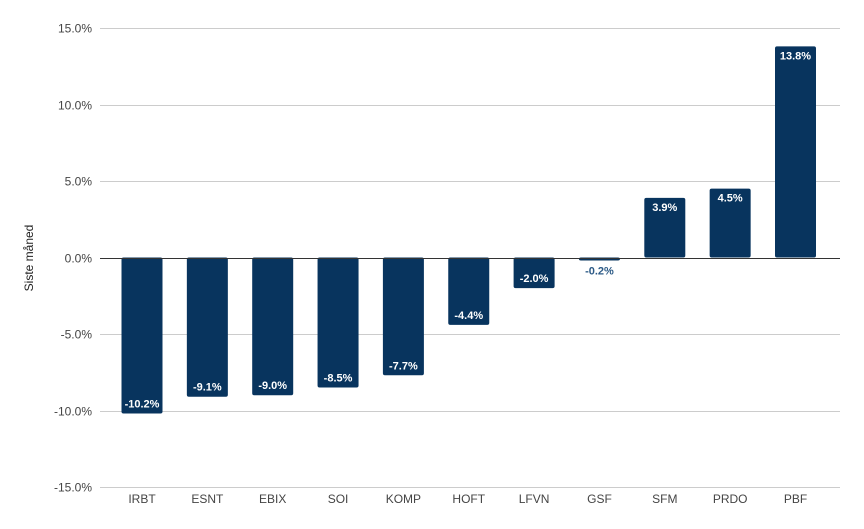 The height and width of the screenshot is (529, 864). I want to click on bar-value-label: 3.9%, so click(664, 208).